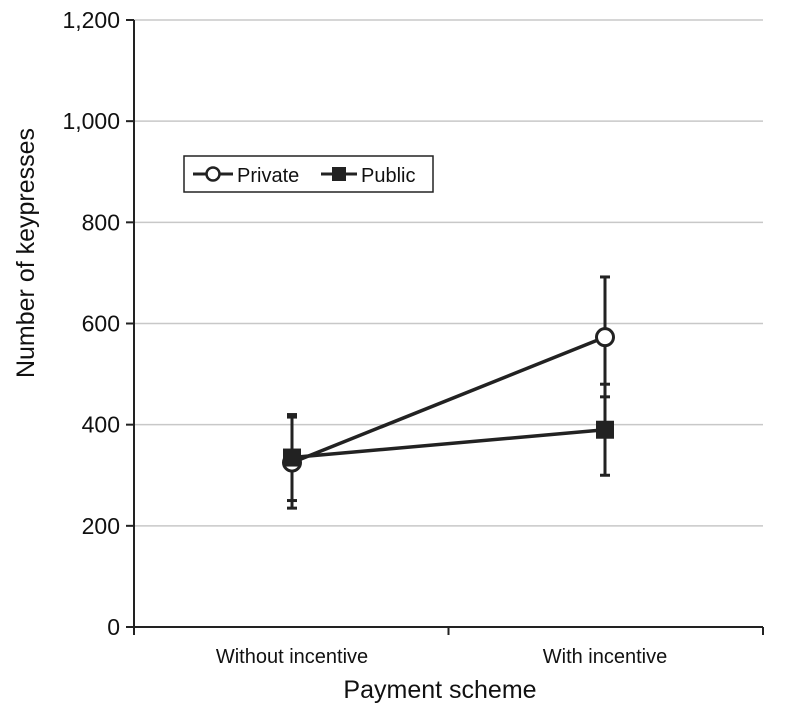 This screenshot has height=714, width=810. I want to click on y-tick-label: 800, so click(101, 222).